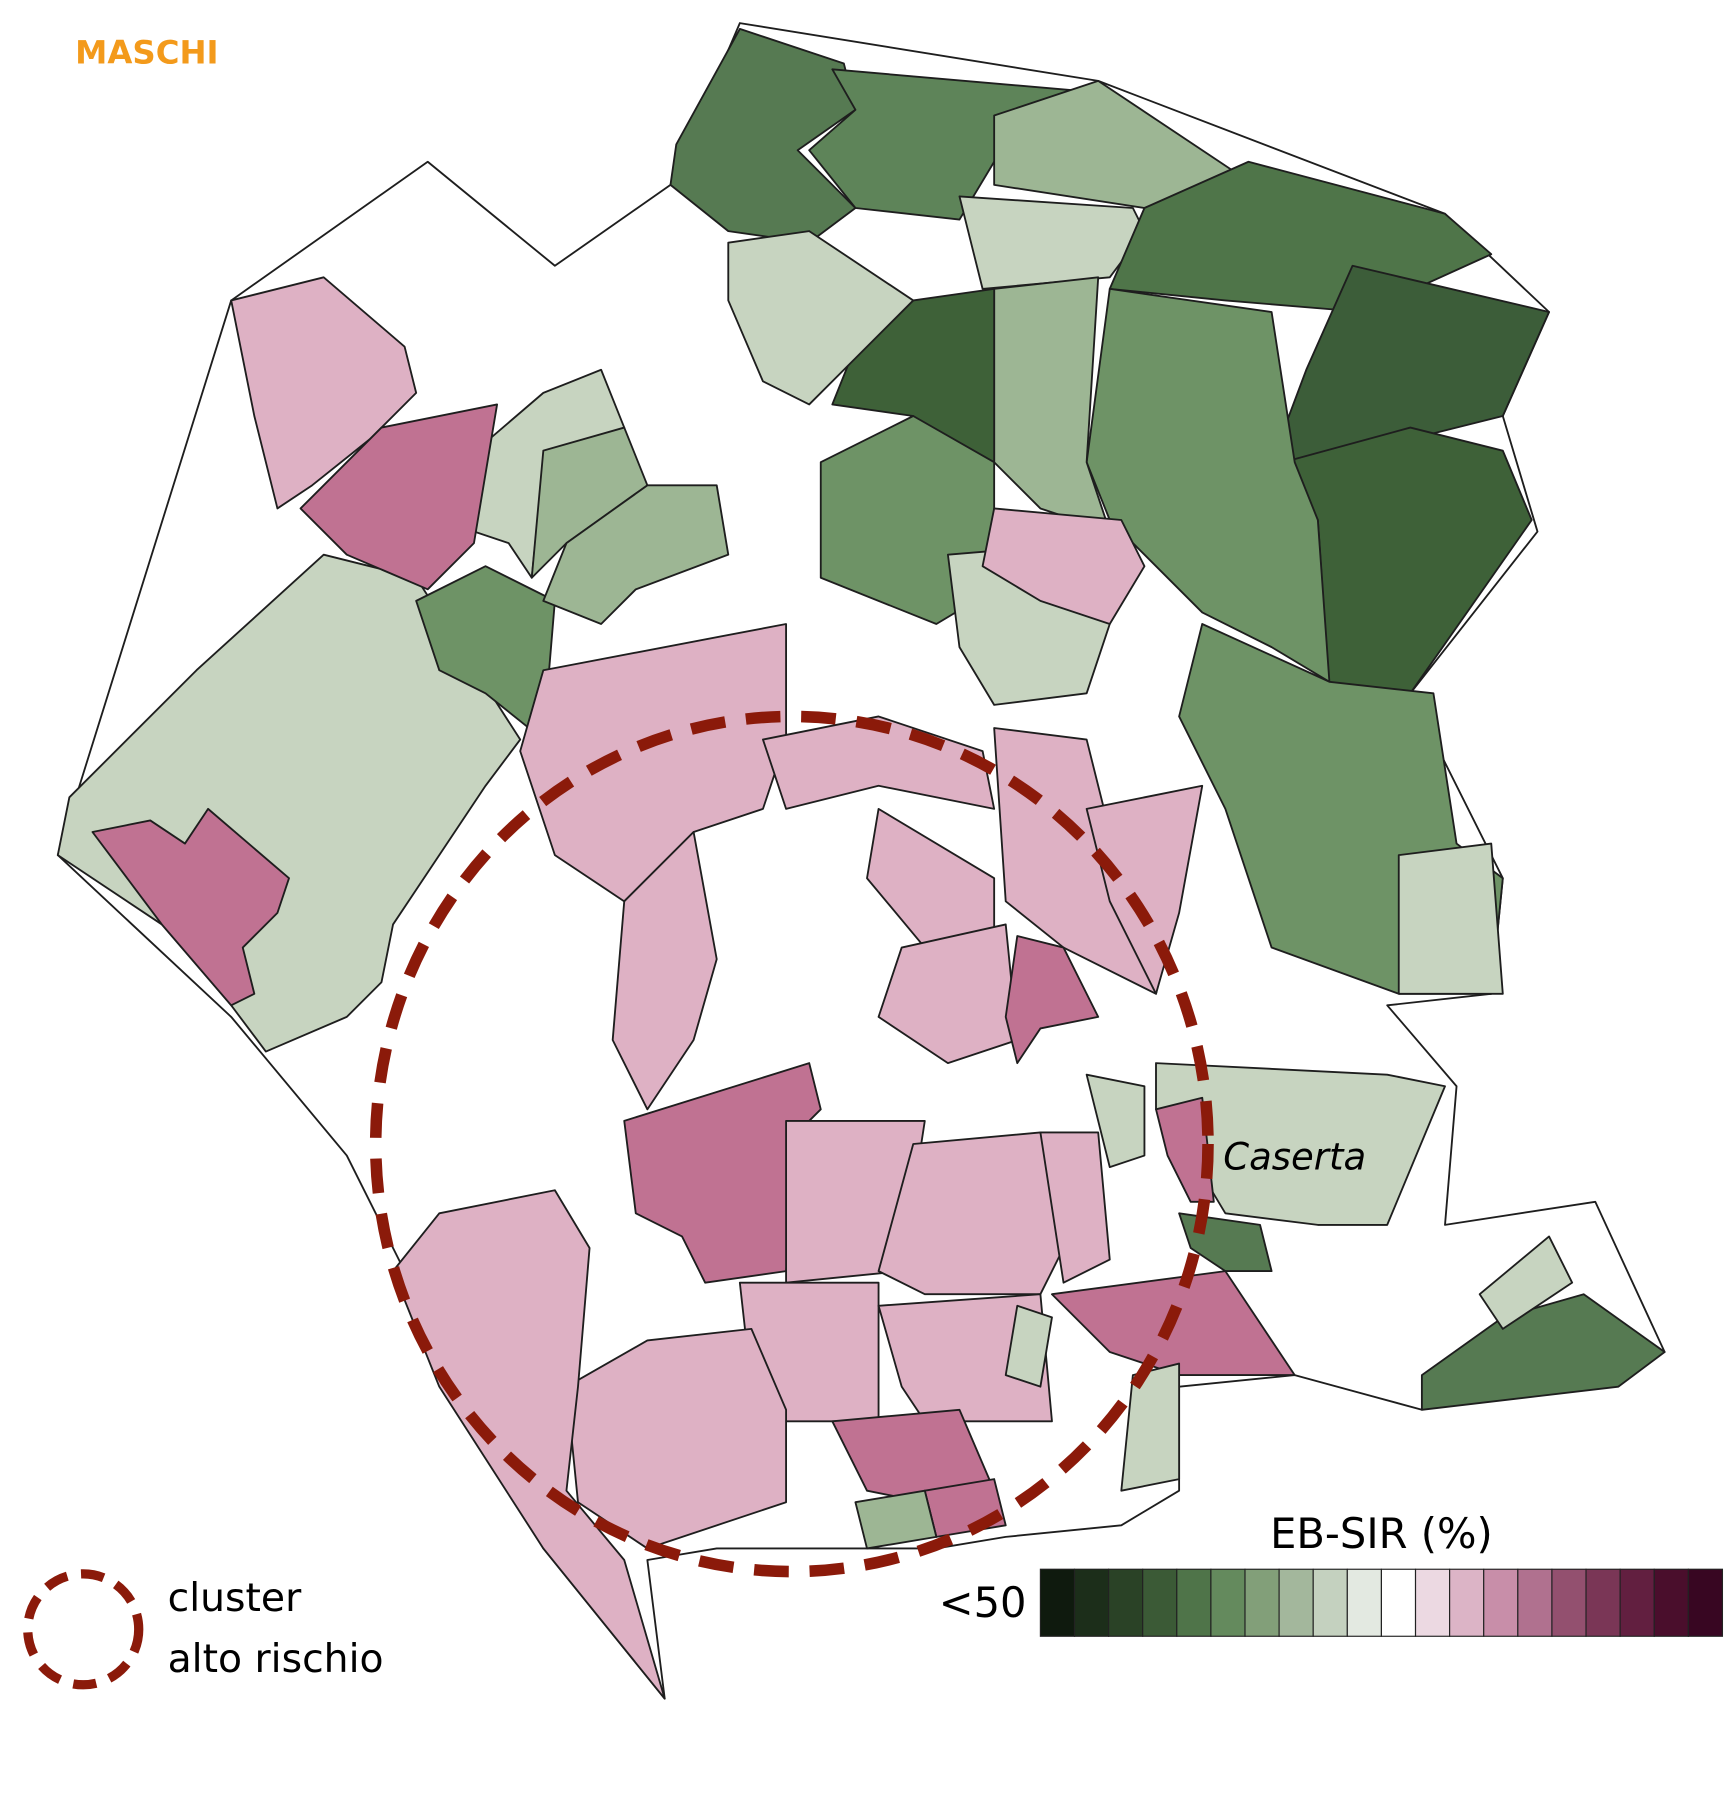  I want to click on legend-low-label: <50, so click(983, 1602).